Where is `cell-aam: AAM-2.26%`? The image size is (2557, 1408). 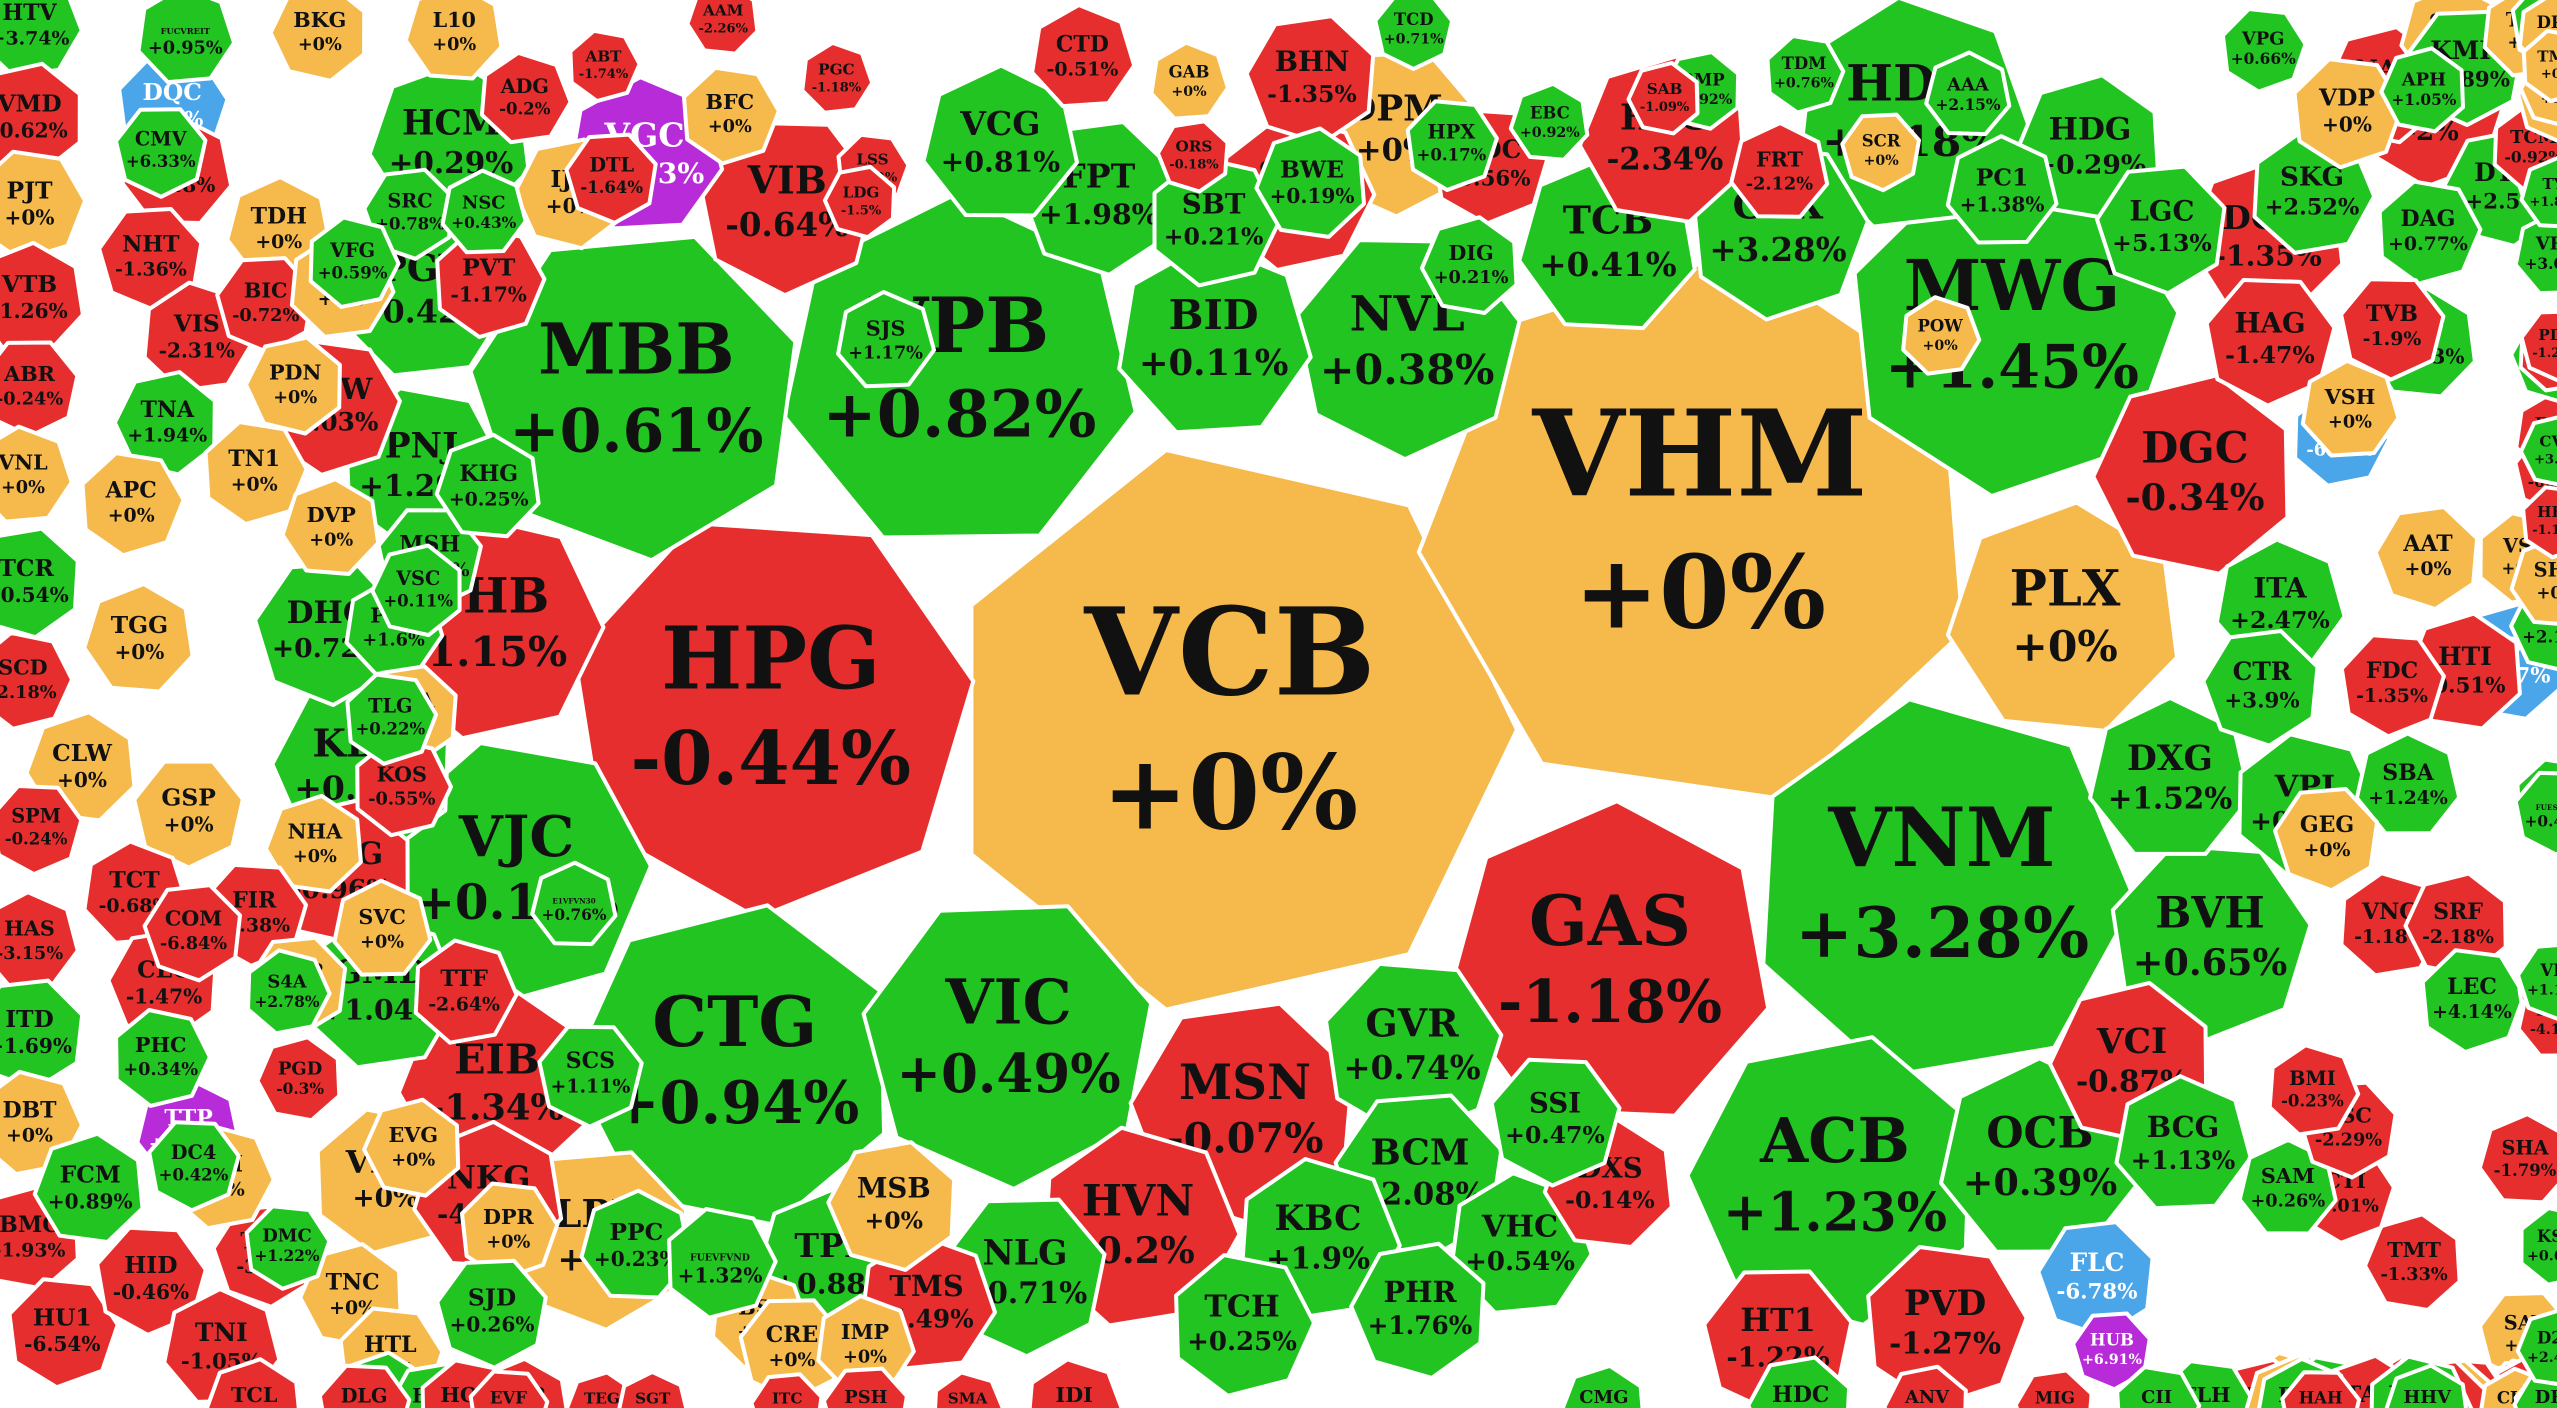
cell-aam: AAM-2.26% is located at coordinates (722, 28).